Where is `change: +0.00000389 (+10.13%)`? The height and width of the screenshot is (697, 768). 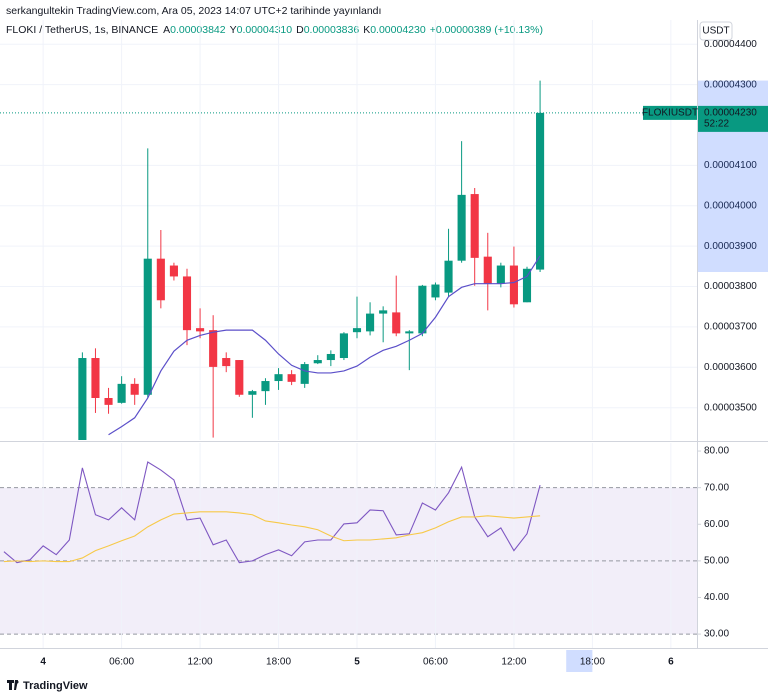
change: +0.00000389 (+10.13%) is located at coordinates (486, 30).